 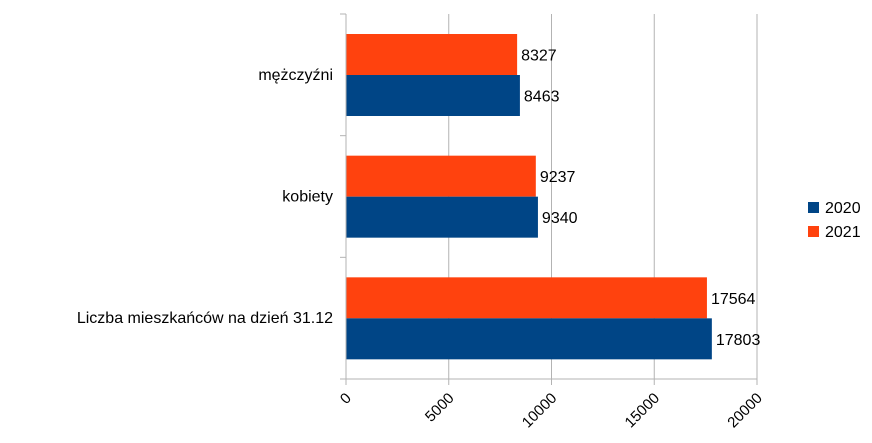 I want to click on legend: 2020 2021, so click(x=834, y=220).